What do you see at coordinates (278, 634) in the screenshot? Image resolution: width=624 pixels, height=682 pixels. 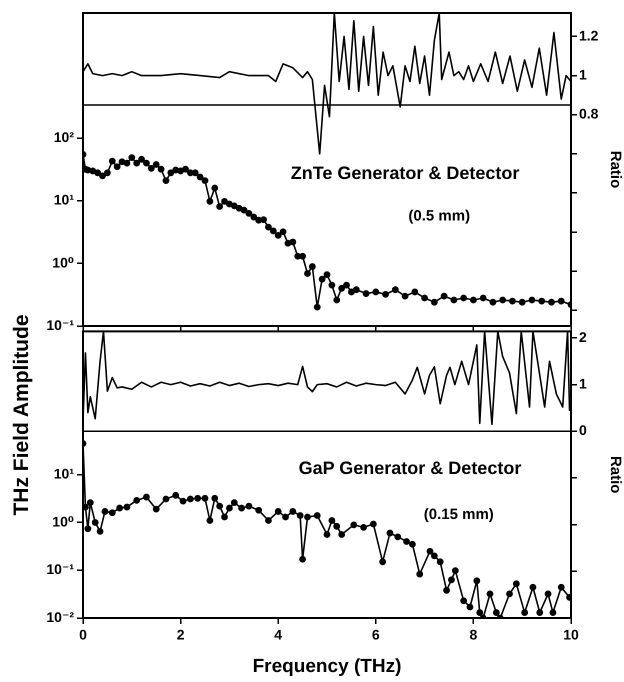 I see `x-tick-label: 4` at bounding box center [278, 634].